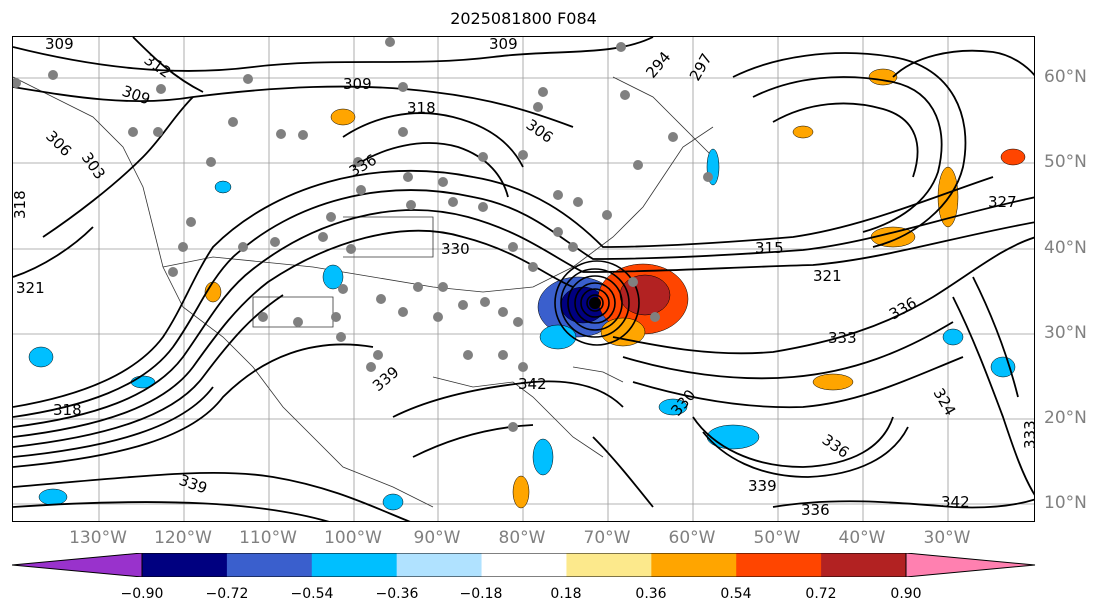 The image size is (1105, 615). What do you see at coordinates (227, 594) in the screenshot?
I see `colorbar-tick-label: −0.72` at bounding box center [227, 594].